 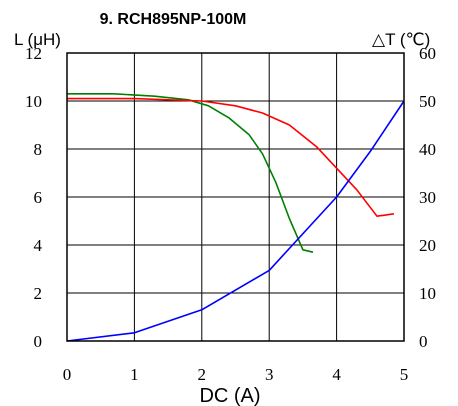 I want to click on y-left-tick-label: 0, so click(x=38, y=341).